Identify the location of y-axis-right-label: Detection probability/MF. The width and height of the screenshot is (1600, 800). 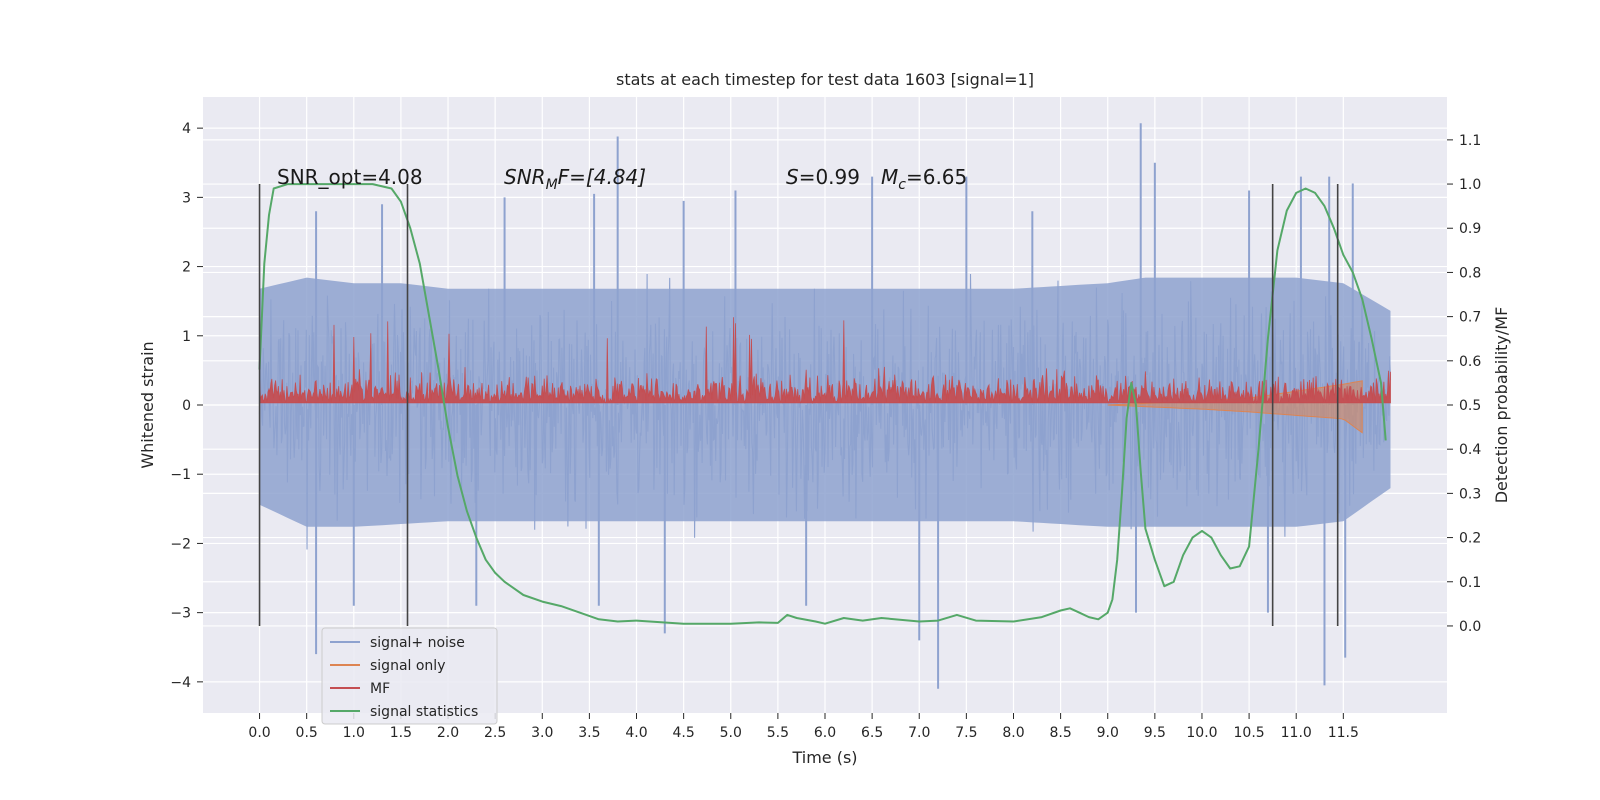
(1501, 405).